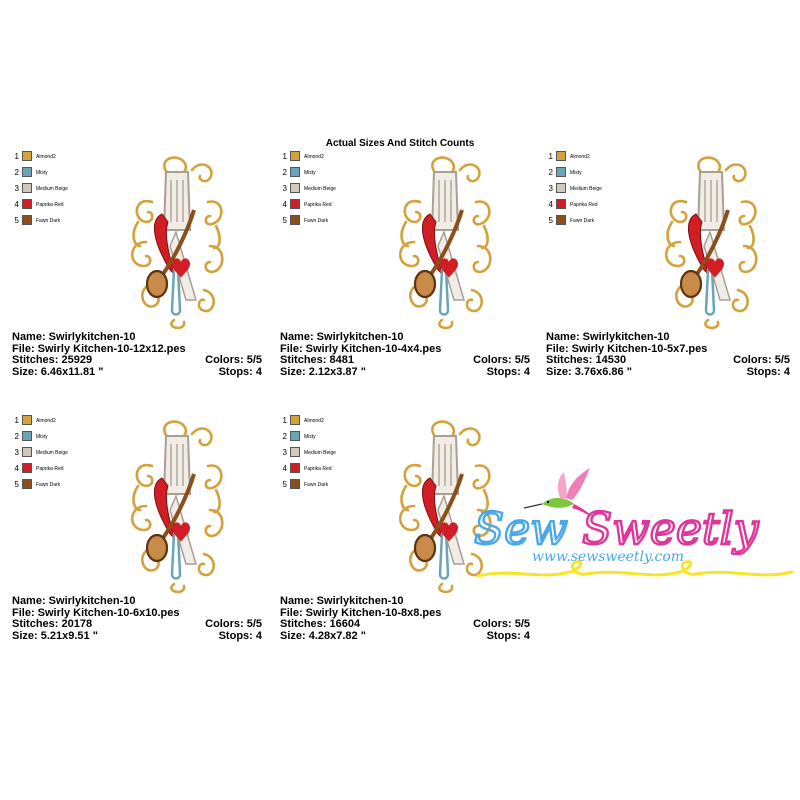 This screenshot has height=800, width=800. Describe the element at coordinates (317, 360) in the screenshot. I see `stitch-count: Stitches: 8481` at that location.